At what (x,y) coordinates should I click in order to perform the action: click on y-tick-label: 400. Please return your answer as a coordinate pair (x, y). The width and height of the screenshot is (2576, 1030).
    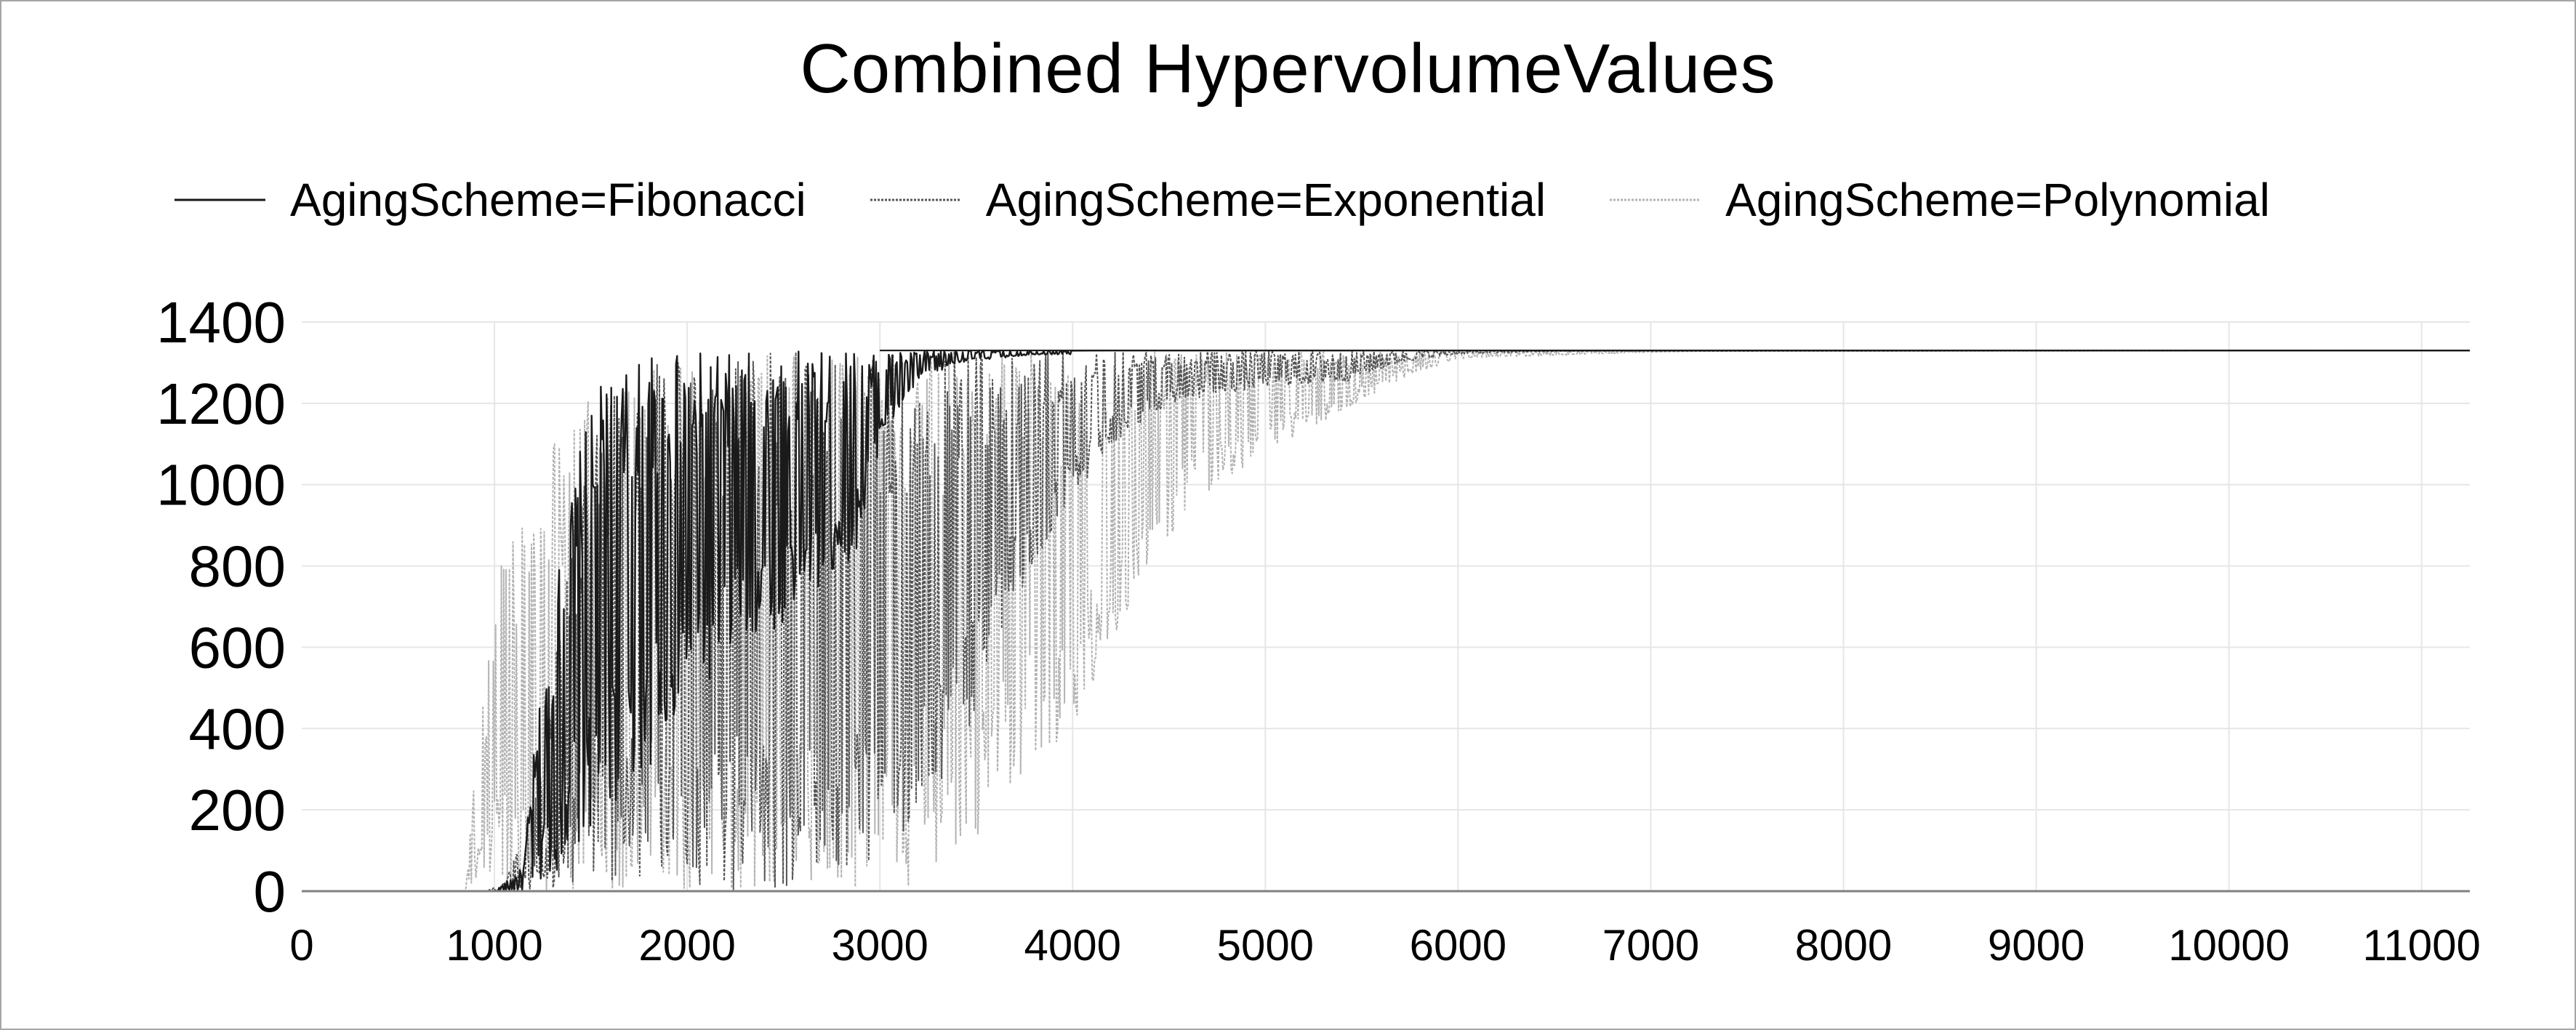
    Looking at the image, I should click on (237, 728).